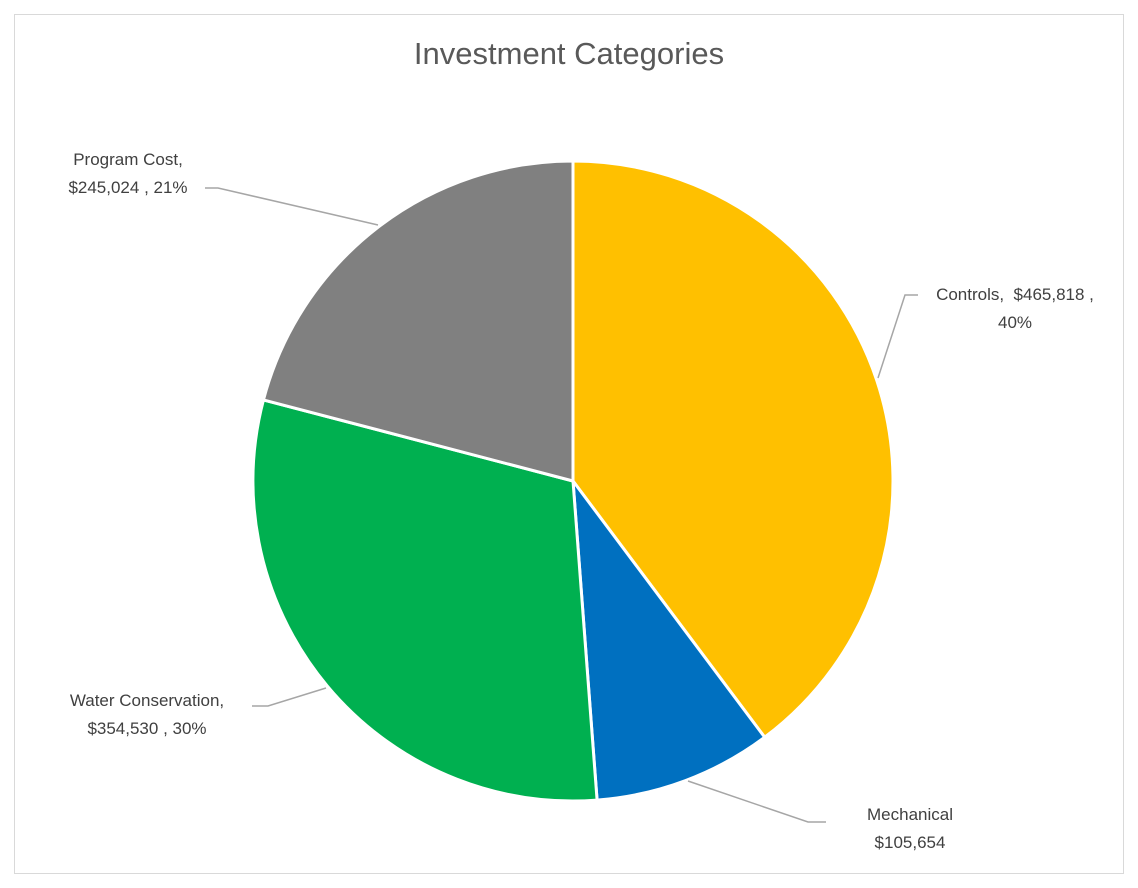  What do you see at coordinates (289, 697) in the screenshot?
I see `leader-line-water-conservation` at bounding box center [289, 697].